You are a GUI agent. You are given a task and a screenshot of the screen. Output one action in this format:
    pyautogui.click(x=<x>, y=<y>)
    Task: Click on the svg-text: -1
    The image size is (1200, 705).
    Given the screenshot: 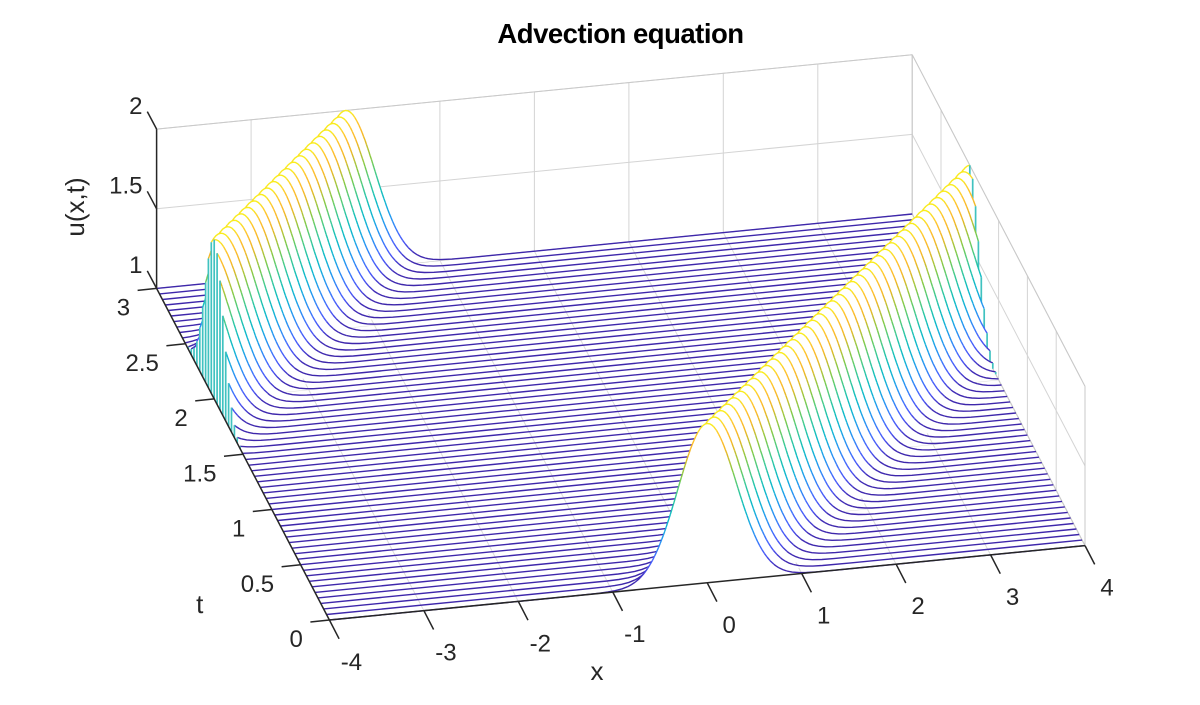 What is the action you would take?
    pyautogui.click(x=634, y=634)
    